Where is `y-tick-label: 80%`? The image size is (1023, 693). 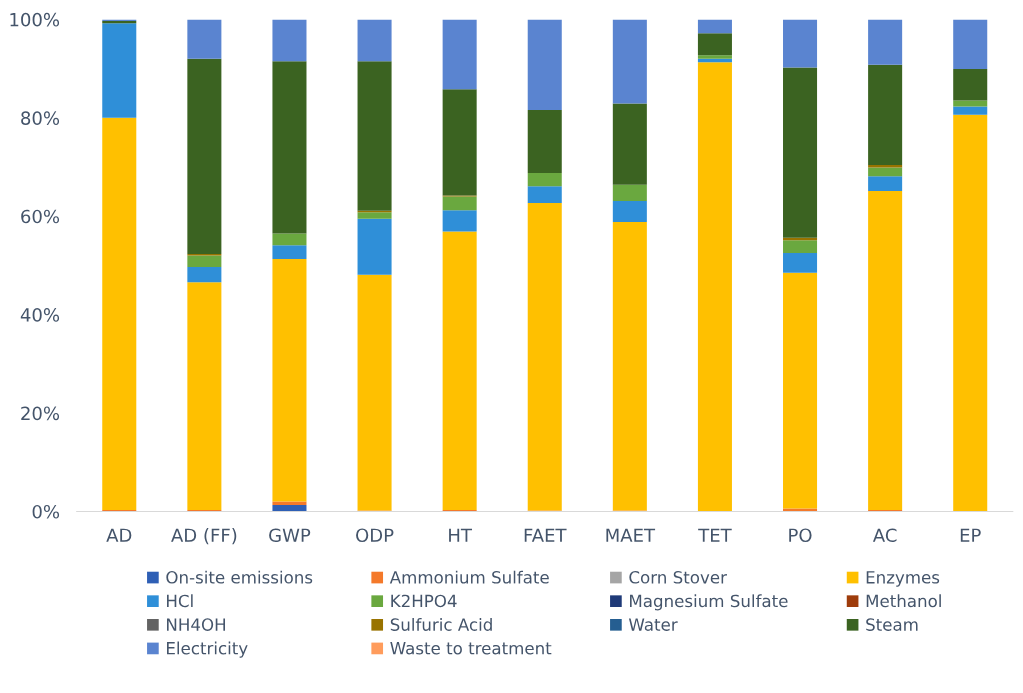 y-tick-label: 80% is located at coordinates (40, 118).